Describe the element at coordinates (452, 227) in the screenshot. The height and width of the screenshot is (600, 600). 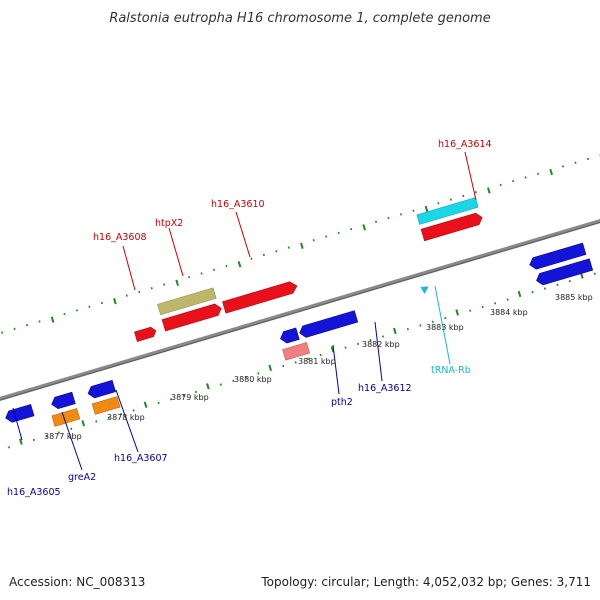
I see `gene-h16-A3614-arrow` at that location.